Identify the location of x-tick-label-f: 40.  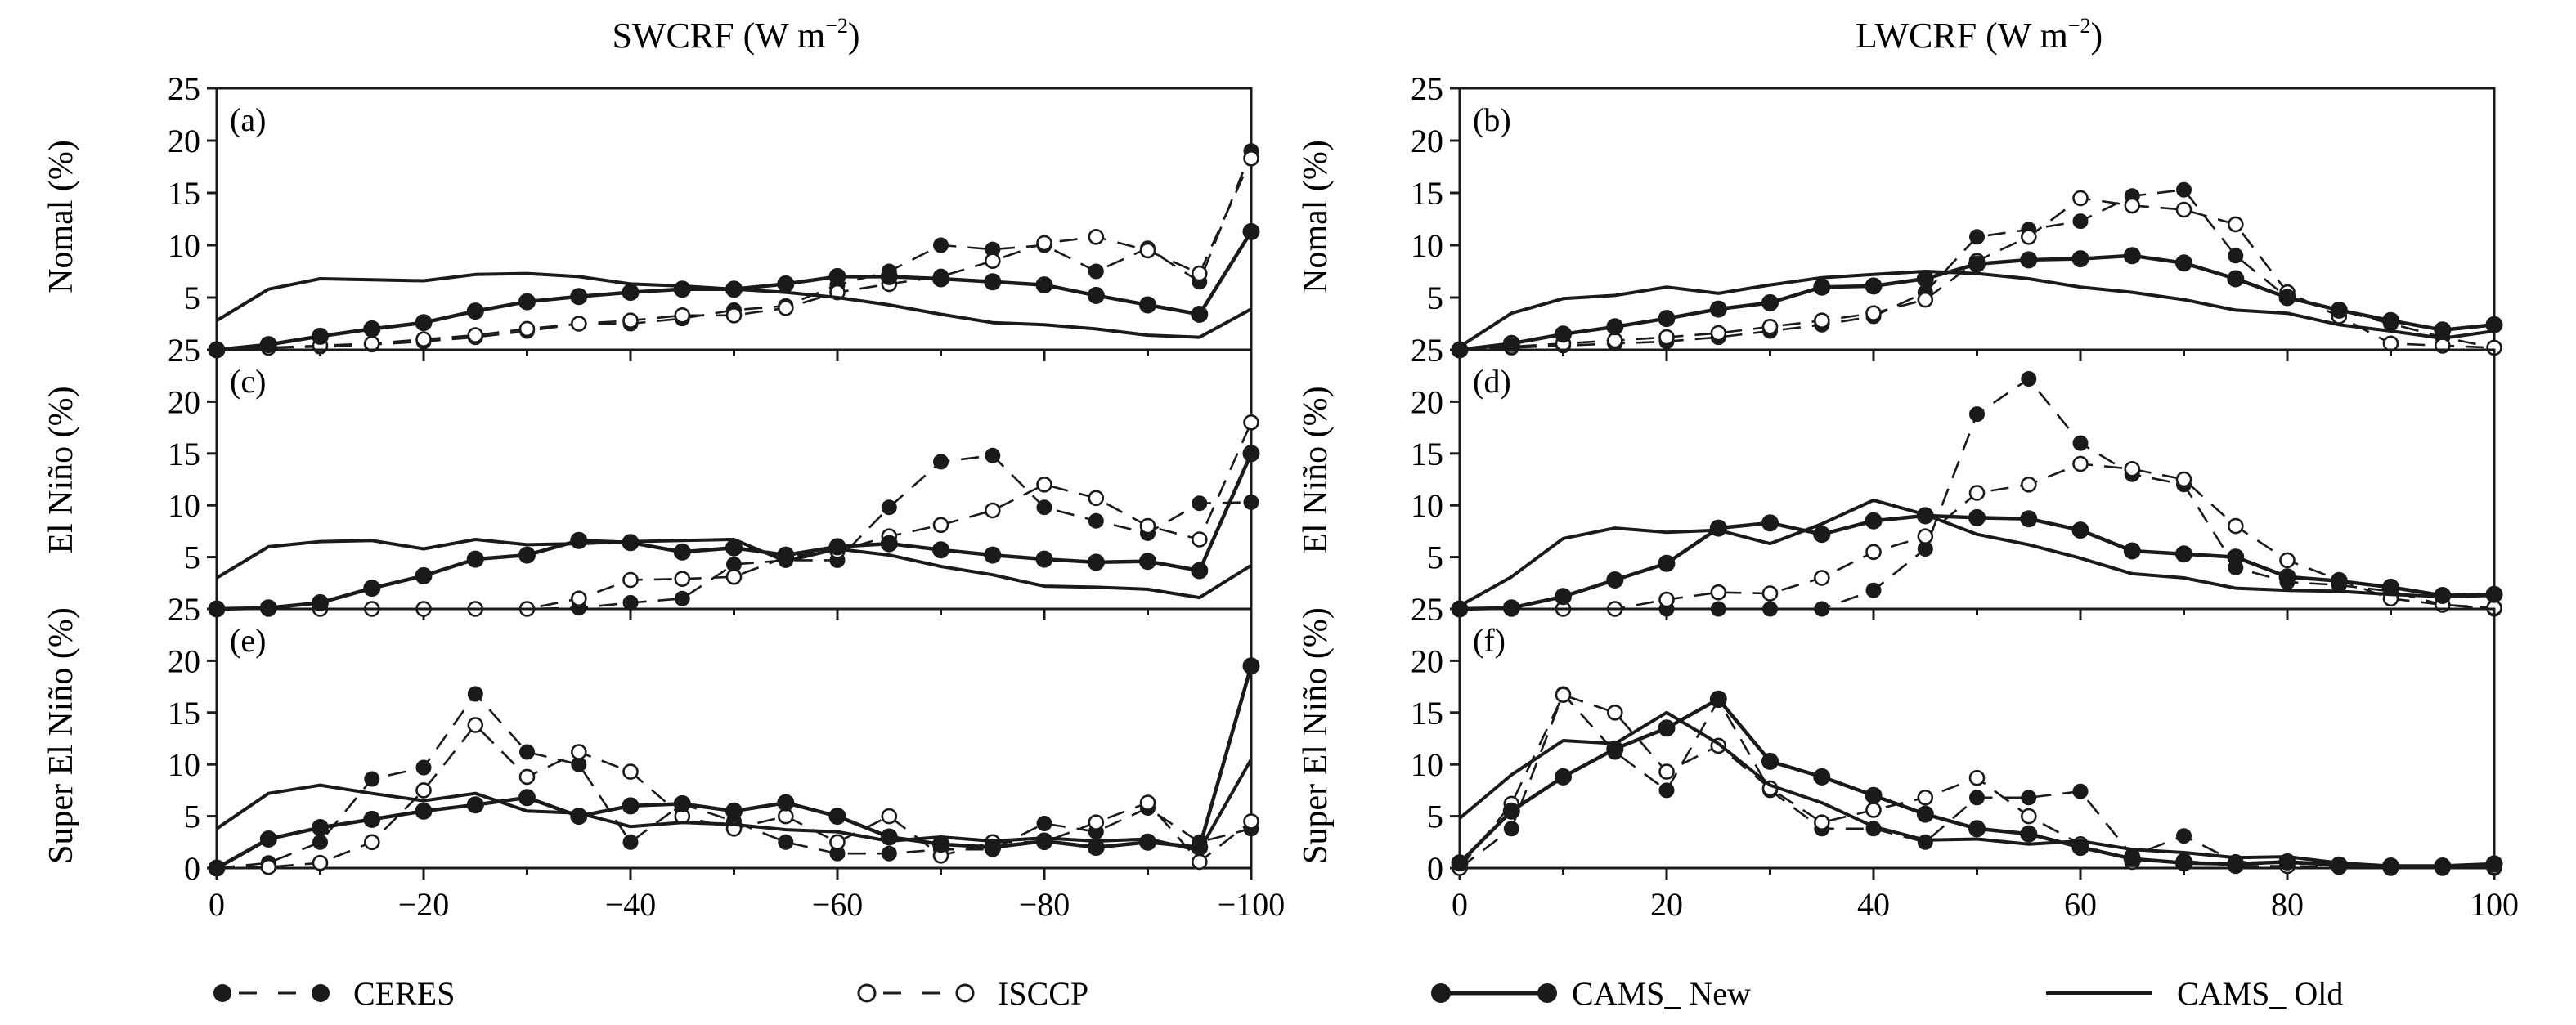
(1874, 904).